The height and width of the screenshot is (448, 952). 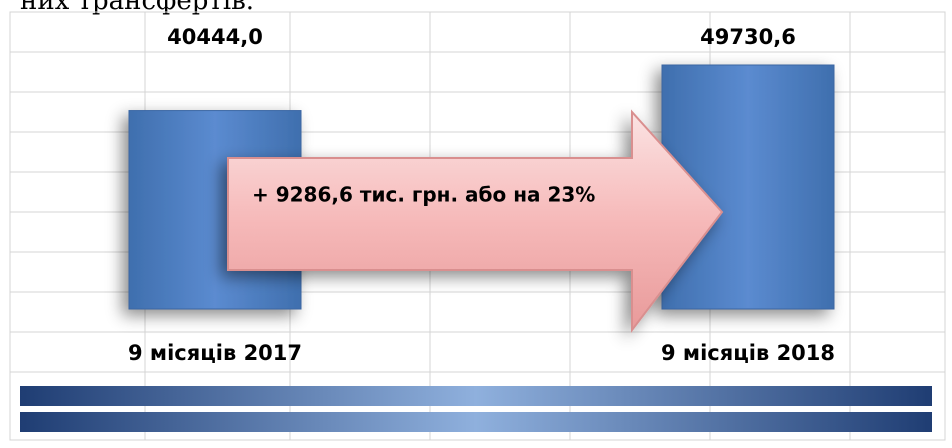 I want to click on heading: них трансфертів., so click(x=137, y=8).